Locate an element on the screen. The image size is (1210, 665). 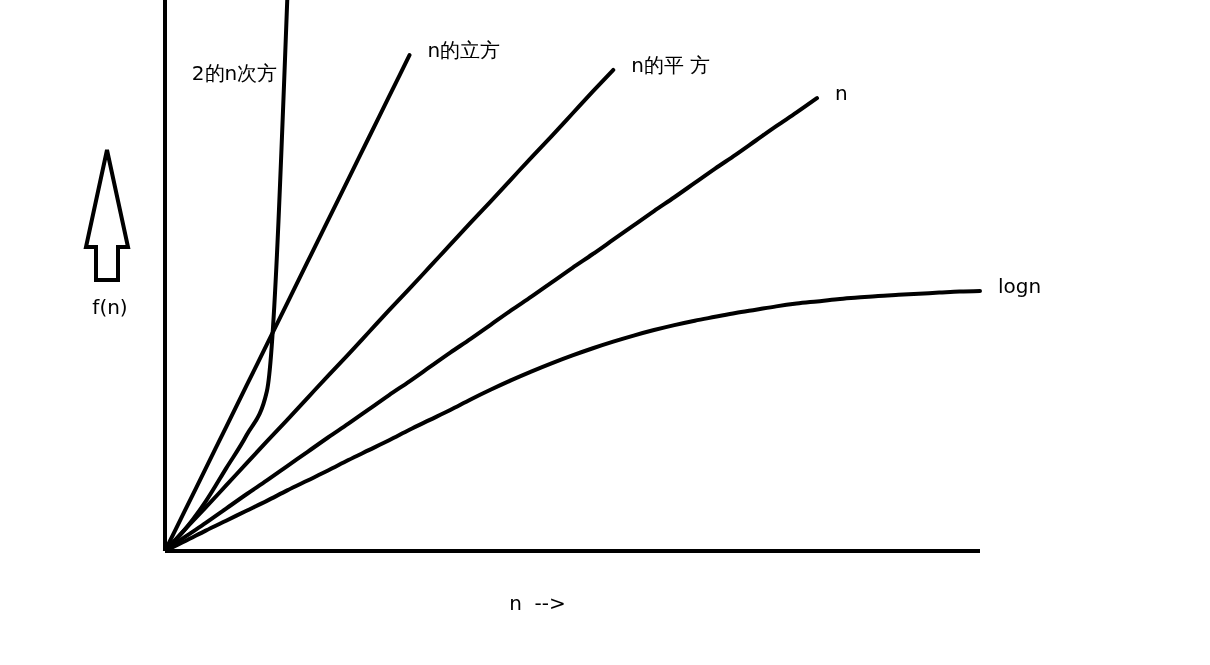
series-label: 2的n次方 is located at coordinates (234, 73).